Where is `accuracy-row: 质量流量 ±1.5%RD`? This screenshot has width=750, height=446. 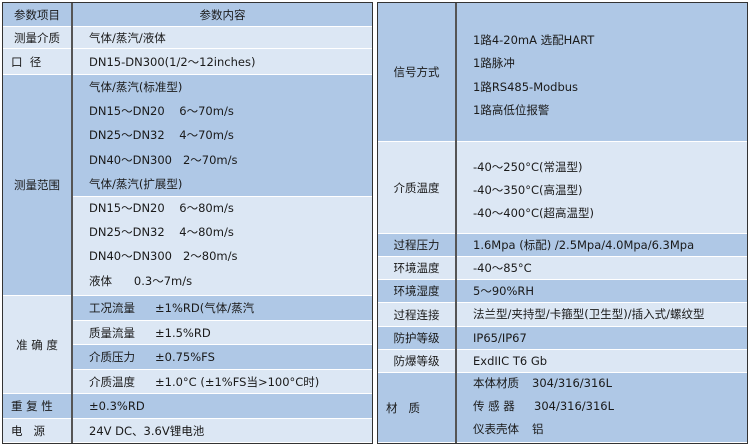
accuracy-row: 质量流量 ±1.5%RD is located at coordinates (222, 332).